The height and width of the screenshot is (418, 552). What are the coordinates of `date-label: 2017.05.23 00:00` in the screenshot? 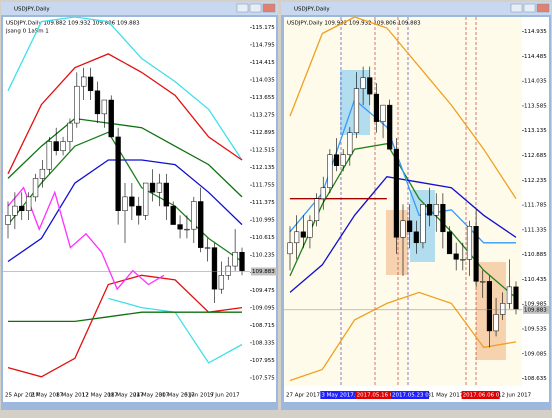 It's located at (417, 396).